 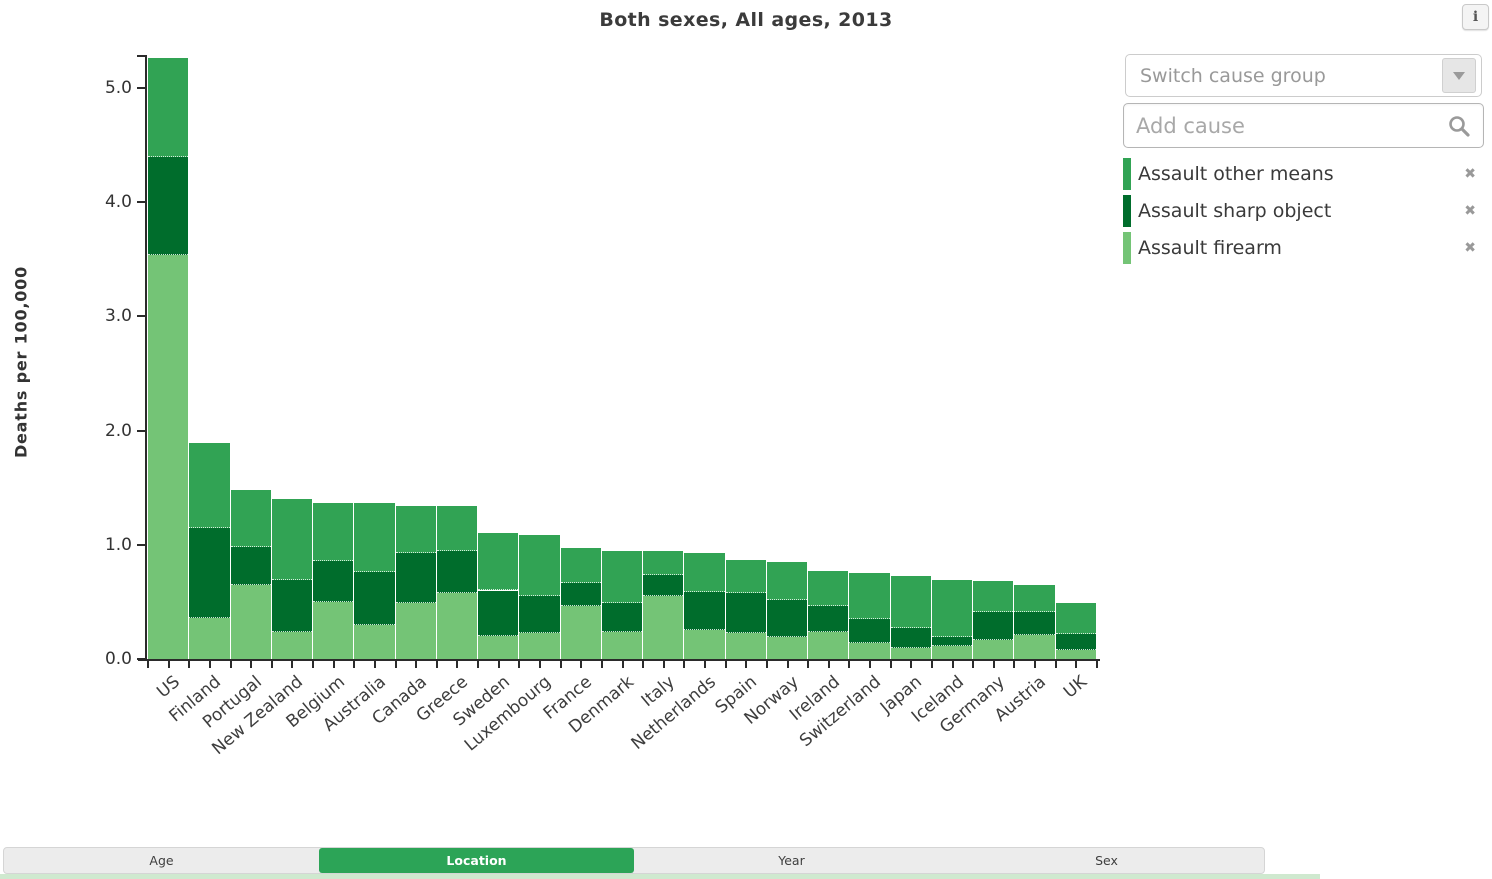 What do you see at coordinates (210, 357) in the screenshot?
I see `bar-finland` at bounding box center [210, 357].